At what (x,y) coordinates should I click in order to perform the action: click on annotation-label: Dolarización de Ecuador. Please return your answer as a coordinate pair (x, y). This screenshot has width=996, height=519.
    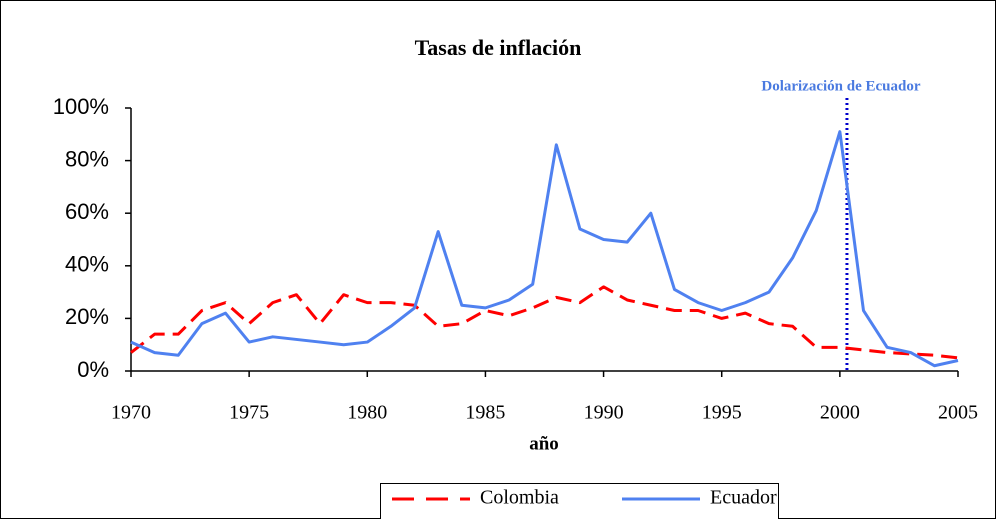
    Looking at the image, I should click on (840, 86).